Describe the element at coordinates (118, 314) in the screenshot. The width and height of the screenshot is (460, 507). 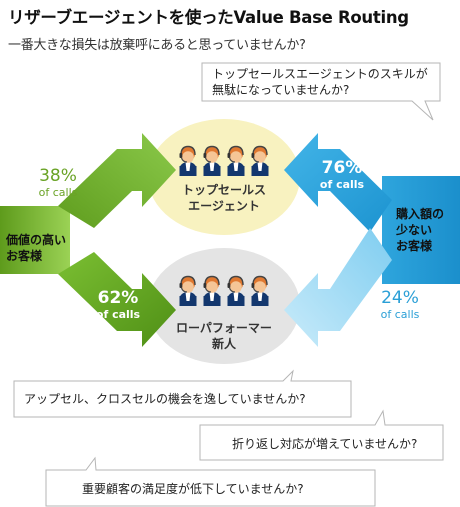
I see `flow-high-to-low-unit: of calls` at that location.